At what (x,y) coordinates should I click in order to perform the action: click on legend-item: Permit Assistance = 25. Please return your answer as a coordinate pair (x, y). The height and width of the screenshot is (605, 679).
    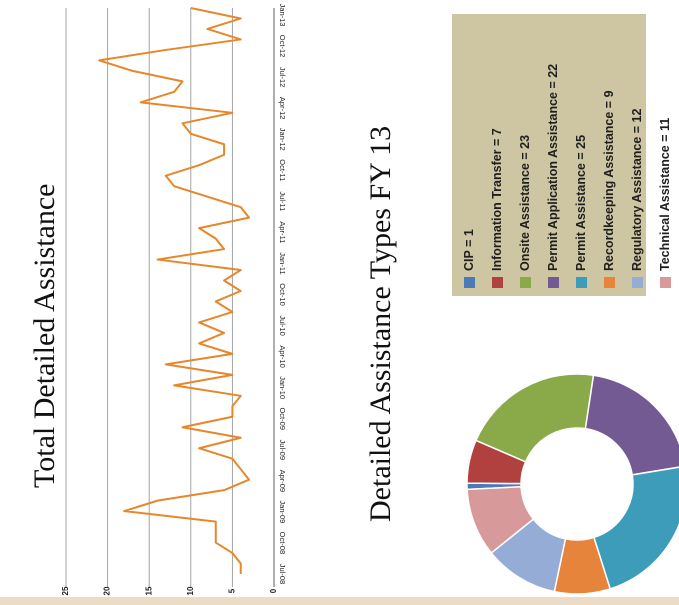
    Looking at the image, I should click on (581, 155).